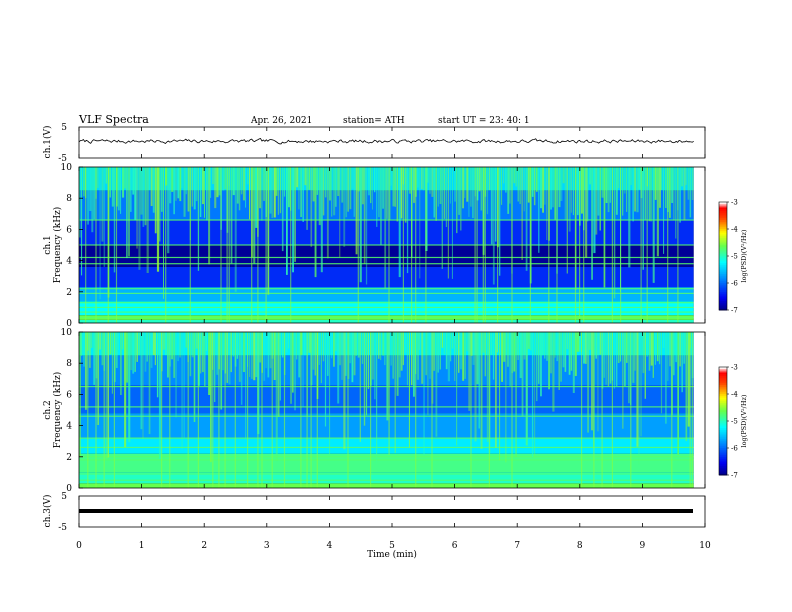  I want to click on colorbar-tick-label: -4, so click(734, 230).